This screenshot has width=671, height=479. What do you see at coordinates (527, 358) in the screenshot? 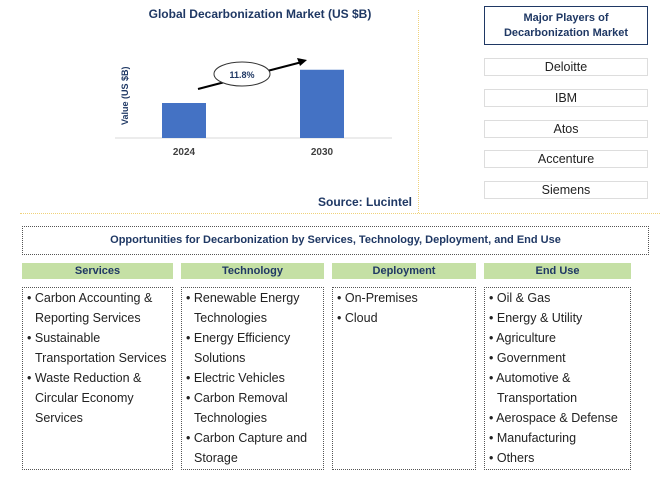
I see `list-item: • Government` at bounding box center [527, 358].